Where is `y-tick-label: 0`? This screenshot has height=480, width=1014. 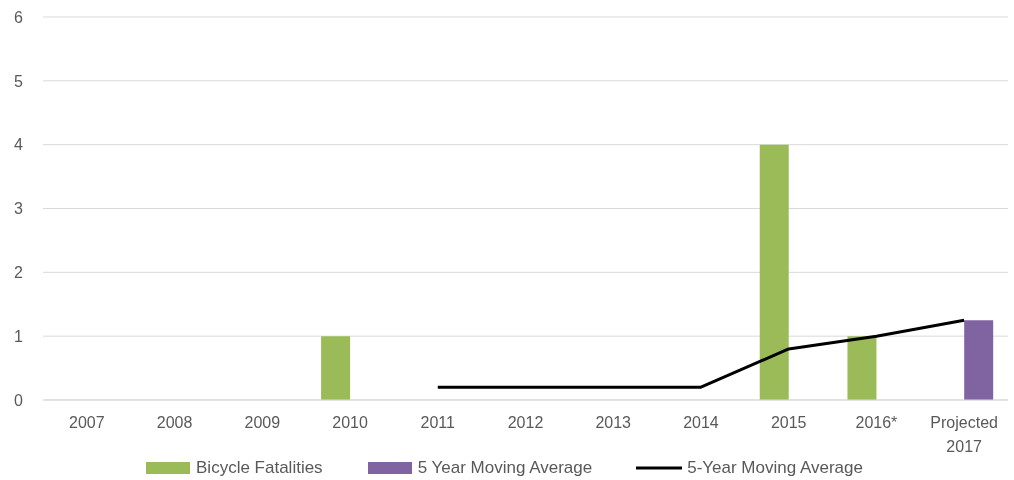
y-tick-label: 0 is located at coordinates (19, 400).